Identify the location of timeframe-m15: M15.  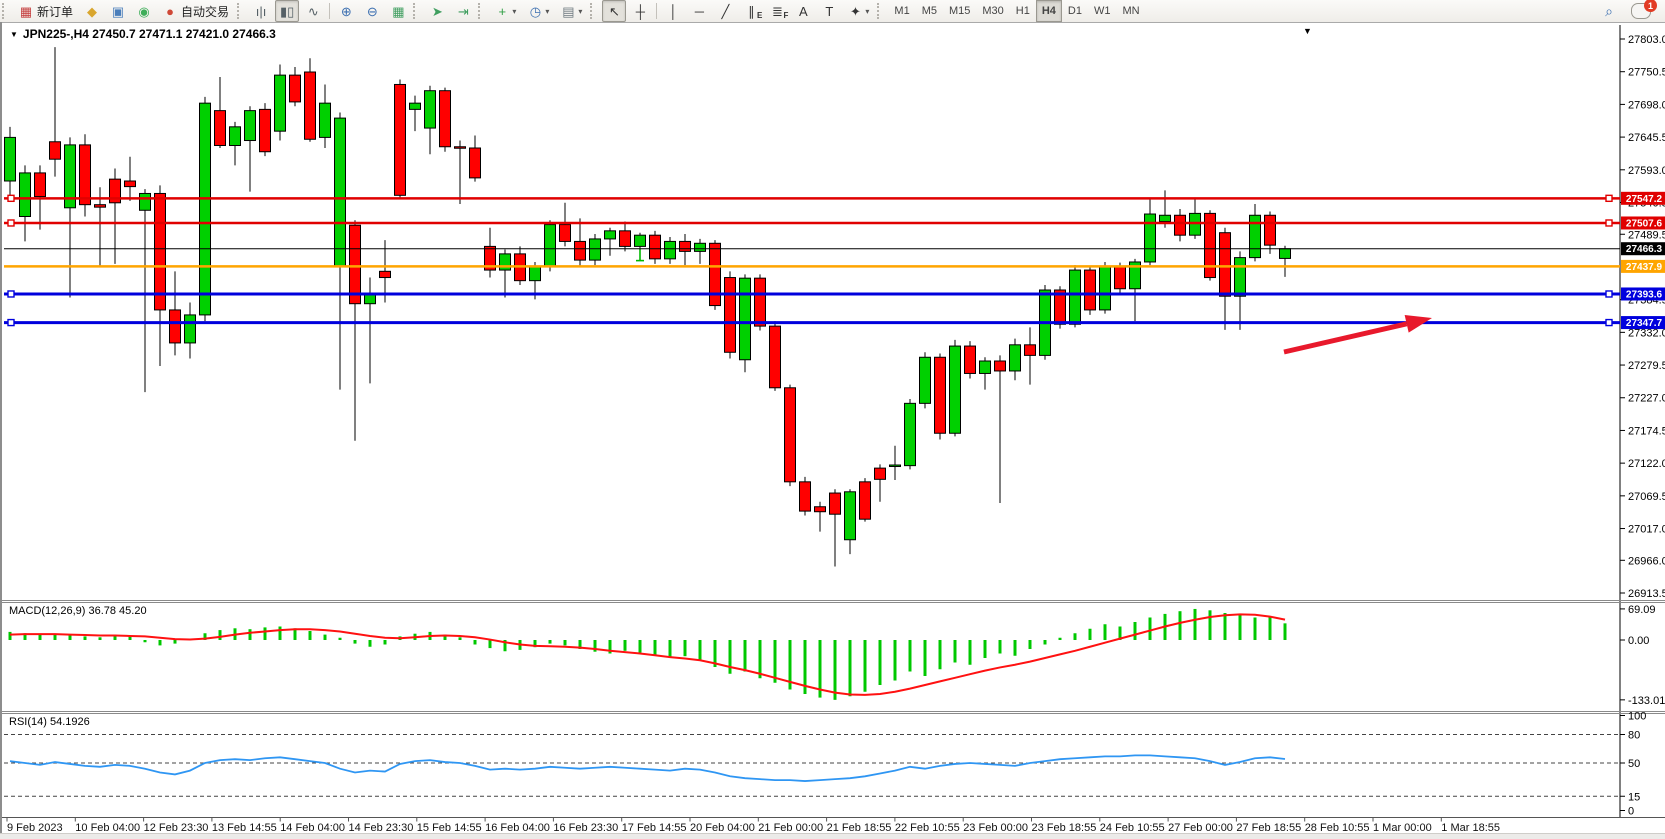
(959, 11).